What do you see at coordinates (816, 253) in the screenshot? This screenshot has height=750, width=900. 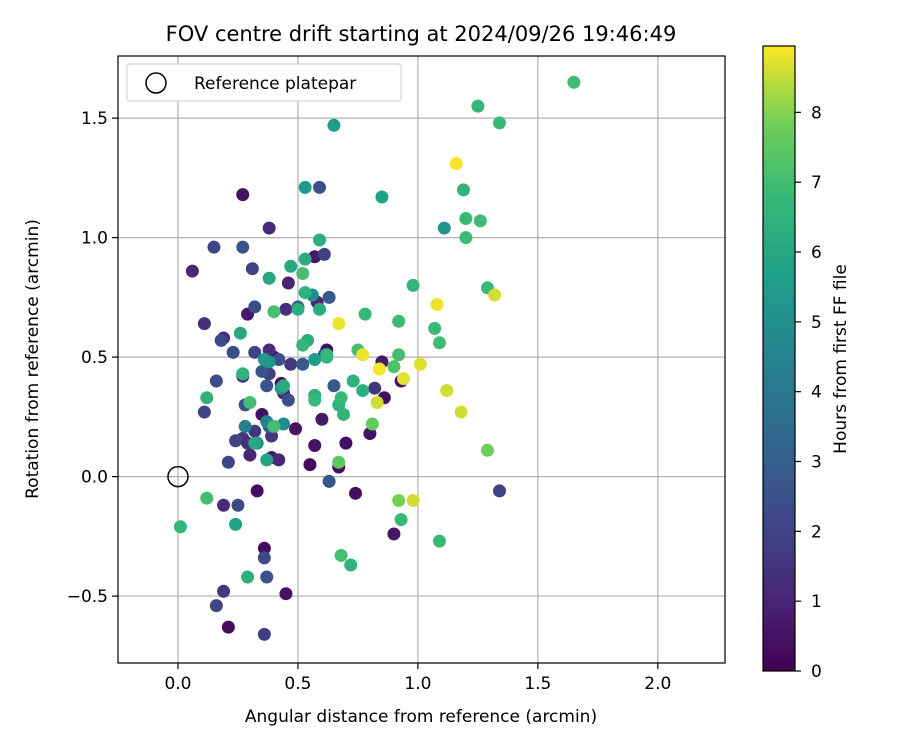 I see `colorbar-tick-label: 6` at bounding box center [816, 253].